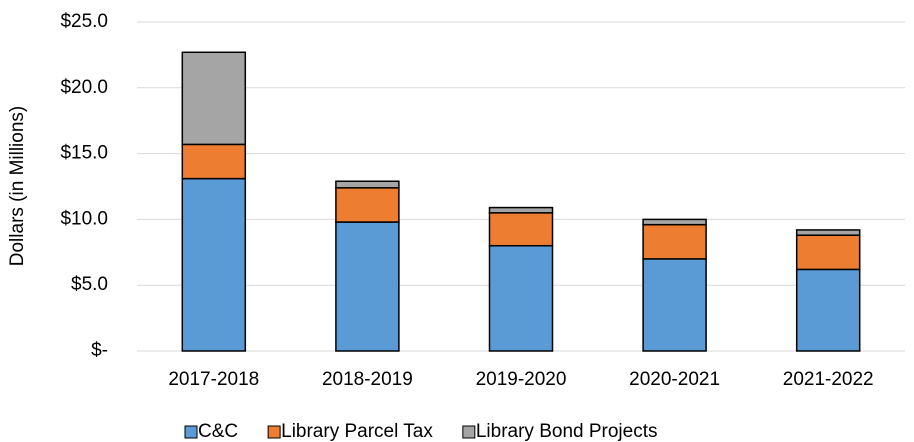  Describe the element at coordinates (17, 186) in the screenshot. I see `y-axis-label: Dollars (in Millions)` at that location.